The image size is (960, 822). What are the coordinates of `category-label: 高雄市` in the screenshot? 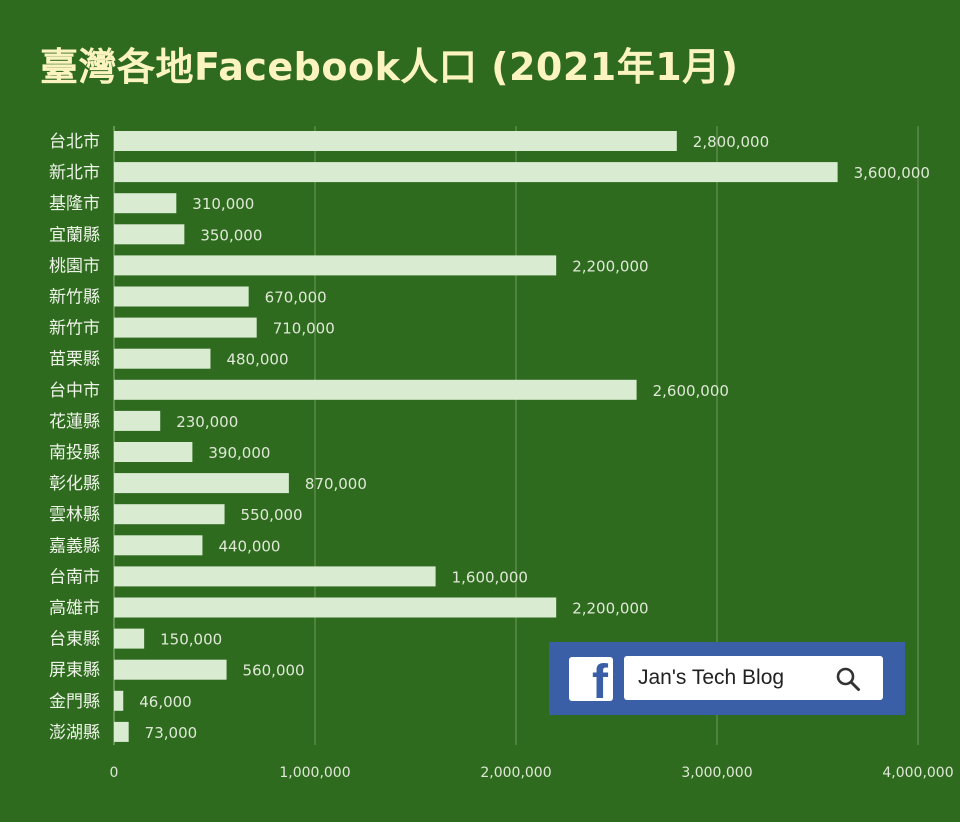 It's located at (74, 609).